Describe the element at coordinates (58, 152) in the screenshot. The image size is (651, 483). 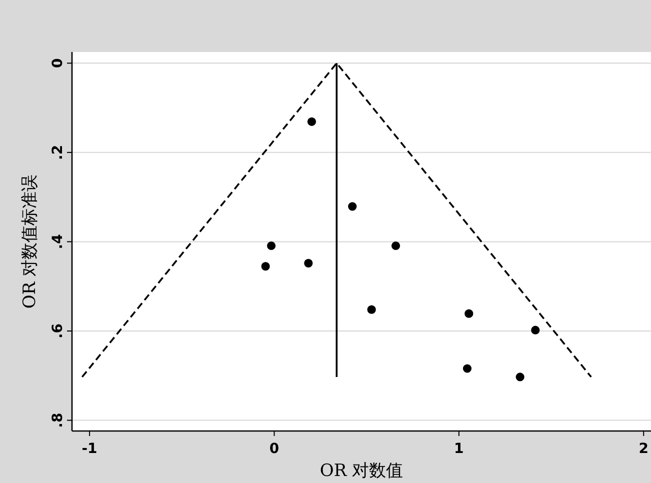
I see `y-tick-label: .2` at that location.